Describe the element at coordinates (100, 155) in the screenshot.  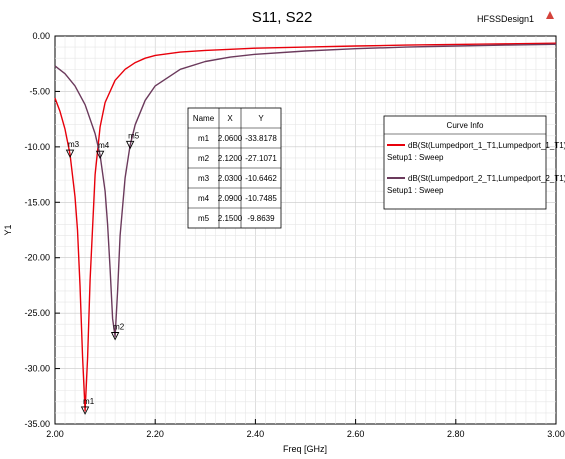
I see `marker-m4` at that location.